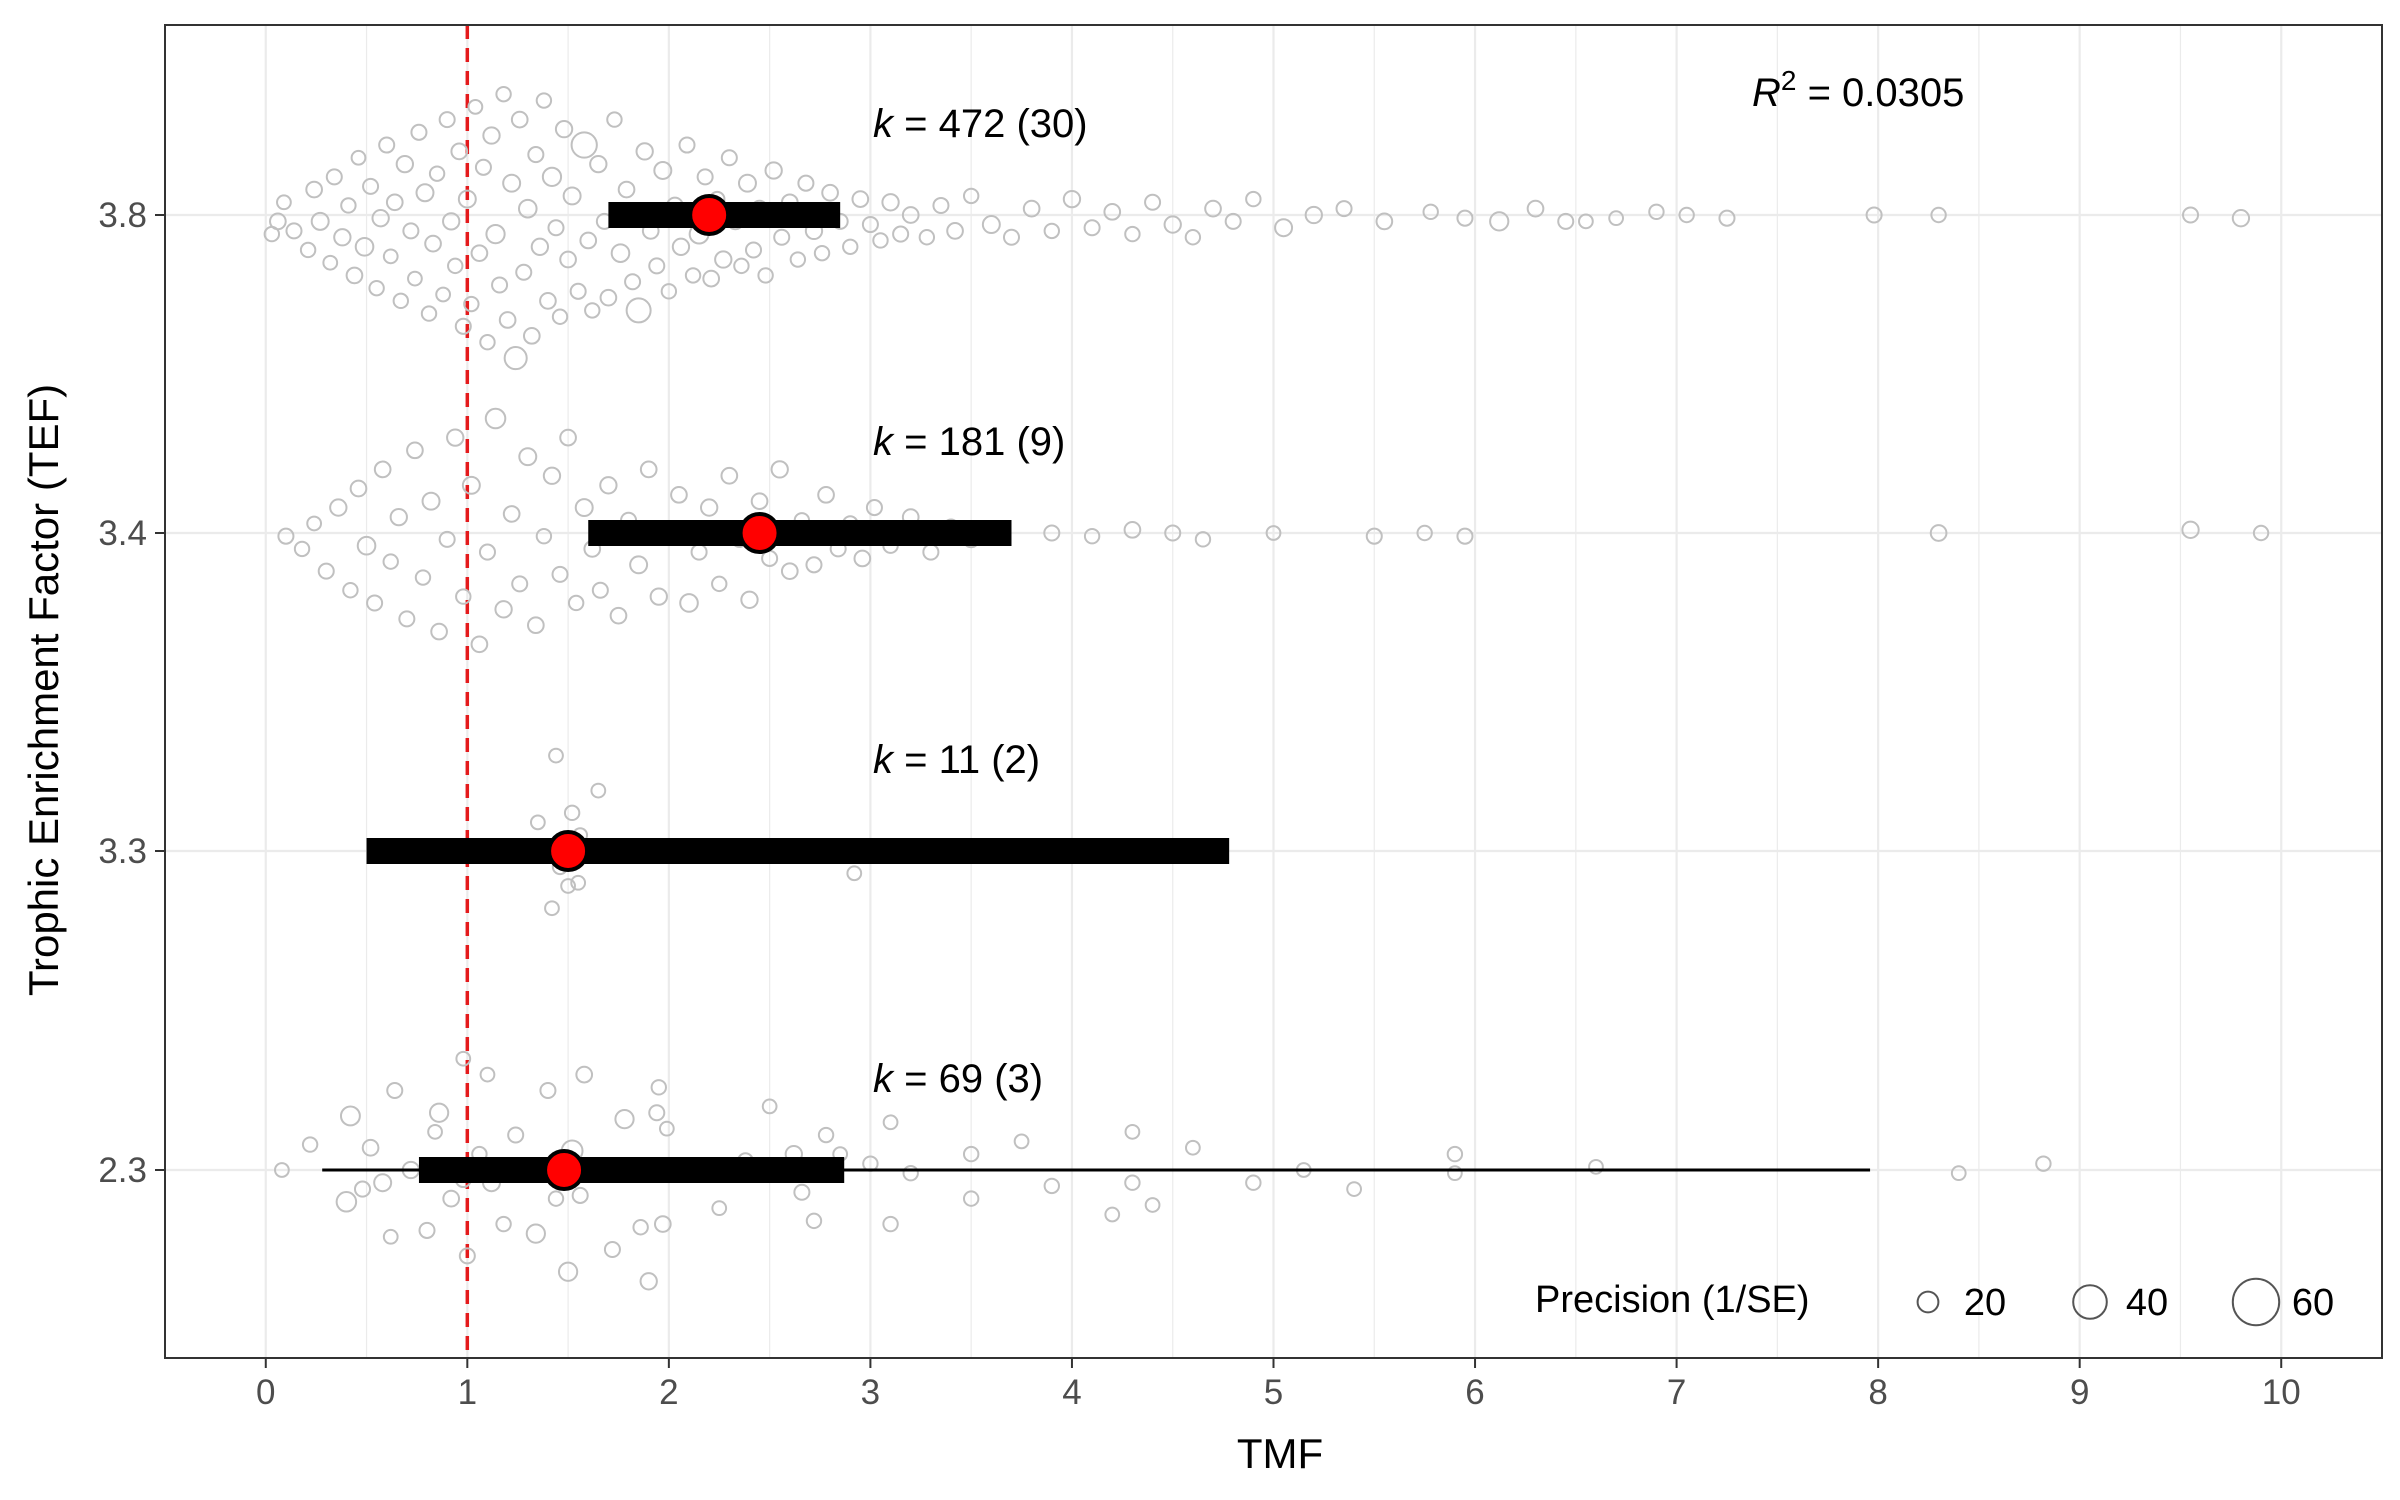 The width and height of the screenshot is (2400, 1500). What do you see at coordinates (979, 442) in the screenshot?
I see `k-value: = 181 (9)` at bounding box center [979, 442].